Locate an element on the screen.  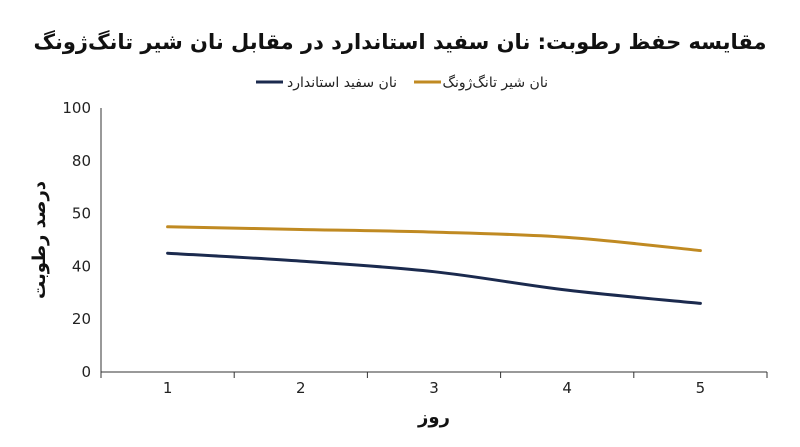
y-tick-label-5: 100 is located at coordinates (76, 108).